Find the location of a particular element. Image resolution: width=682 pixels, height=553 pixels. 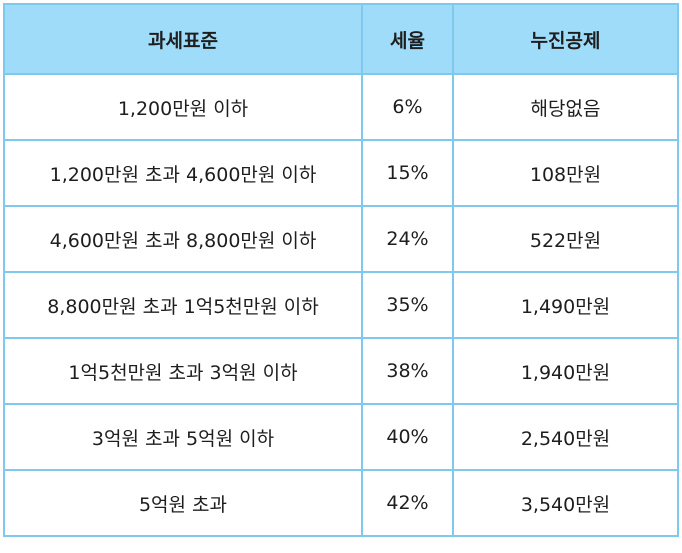

table-row: 1,200만원 이하 6% 해당없음 is located at coordinates (341, 107).